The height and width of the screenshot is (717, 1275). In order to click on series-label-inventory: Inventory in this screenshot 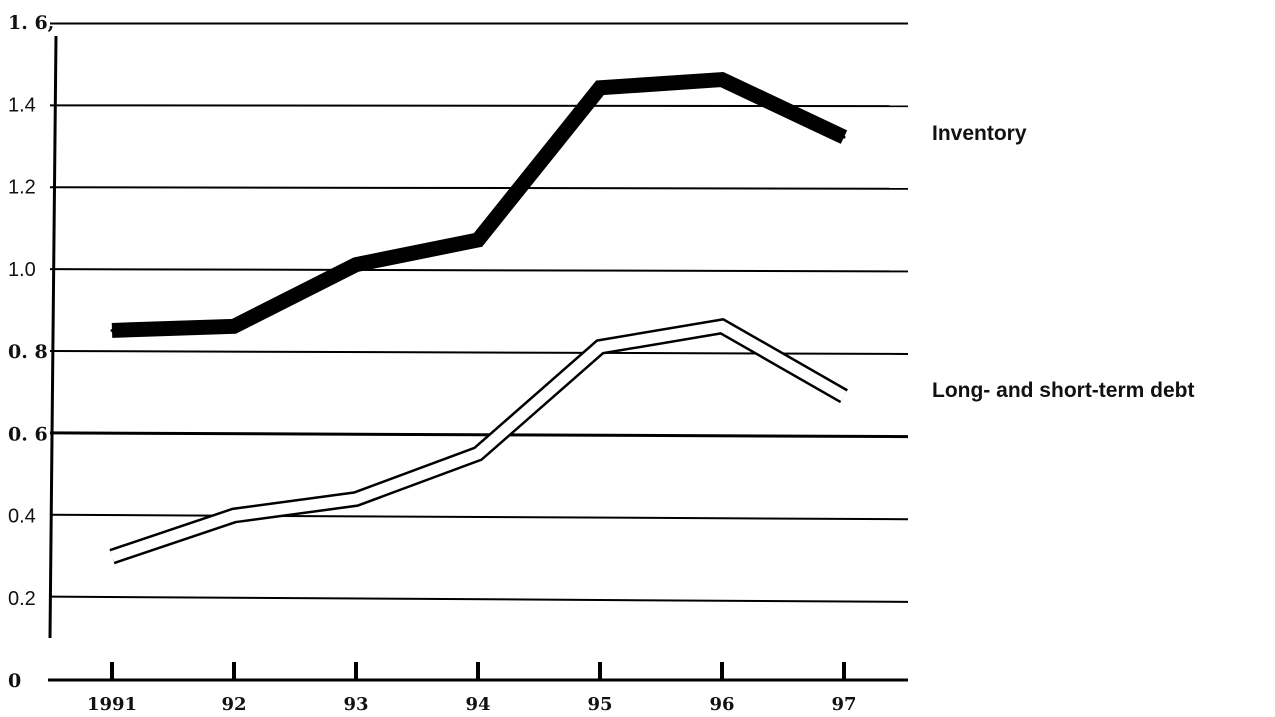, I will do `click(979, 133)`.